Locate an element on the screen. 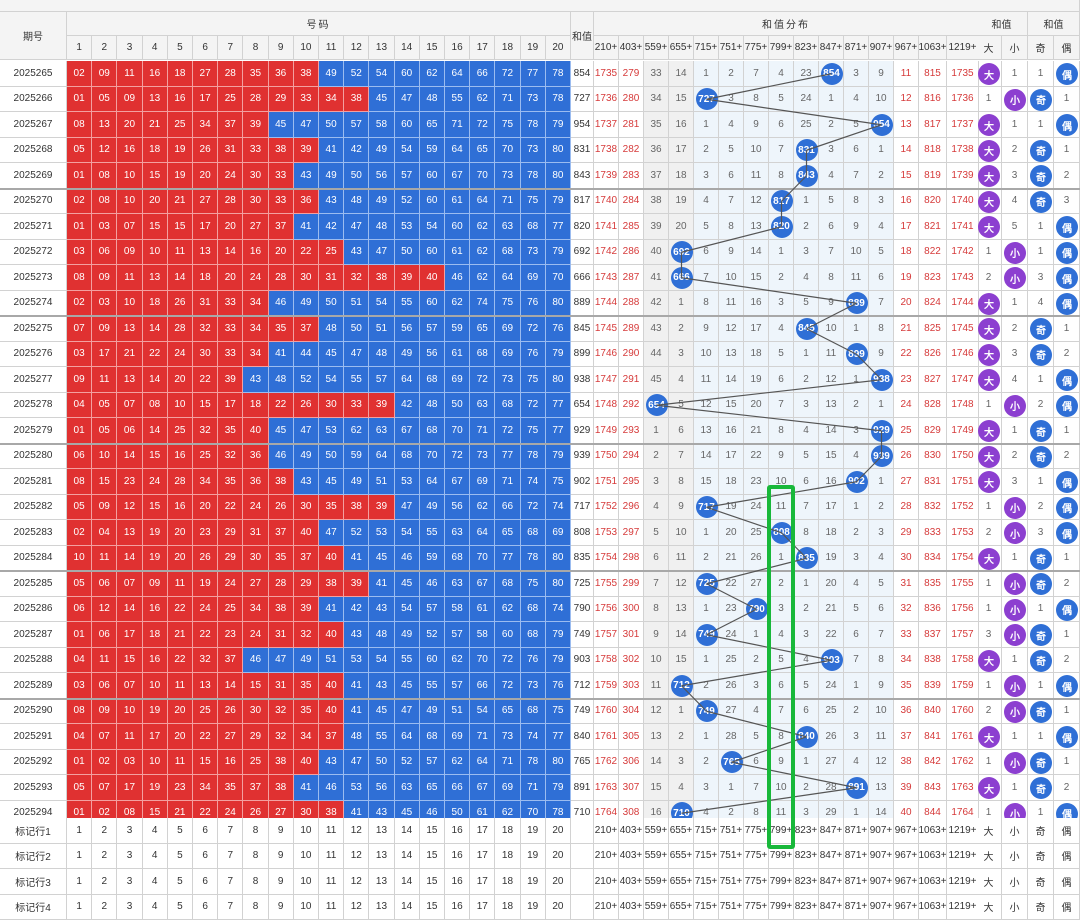  number-cell: 59 is located at coordinates (432, 150).